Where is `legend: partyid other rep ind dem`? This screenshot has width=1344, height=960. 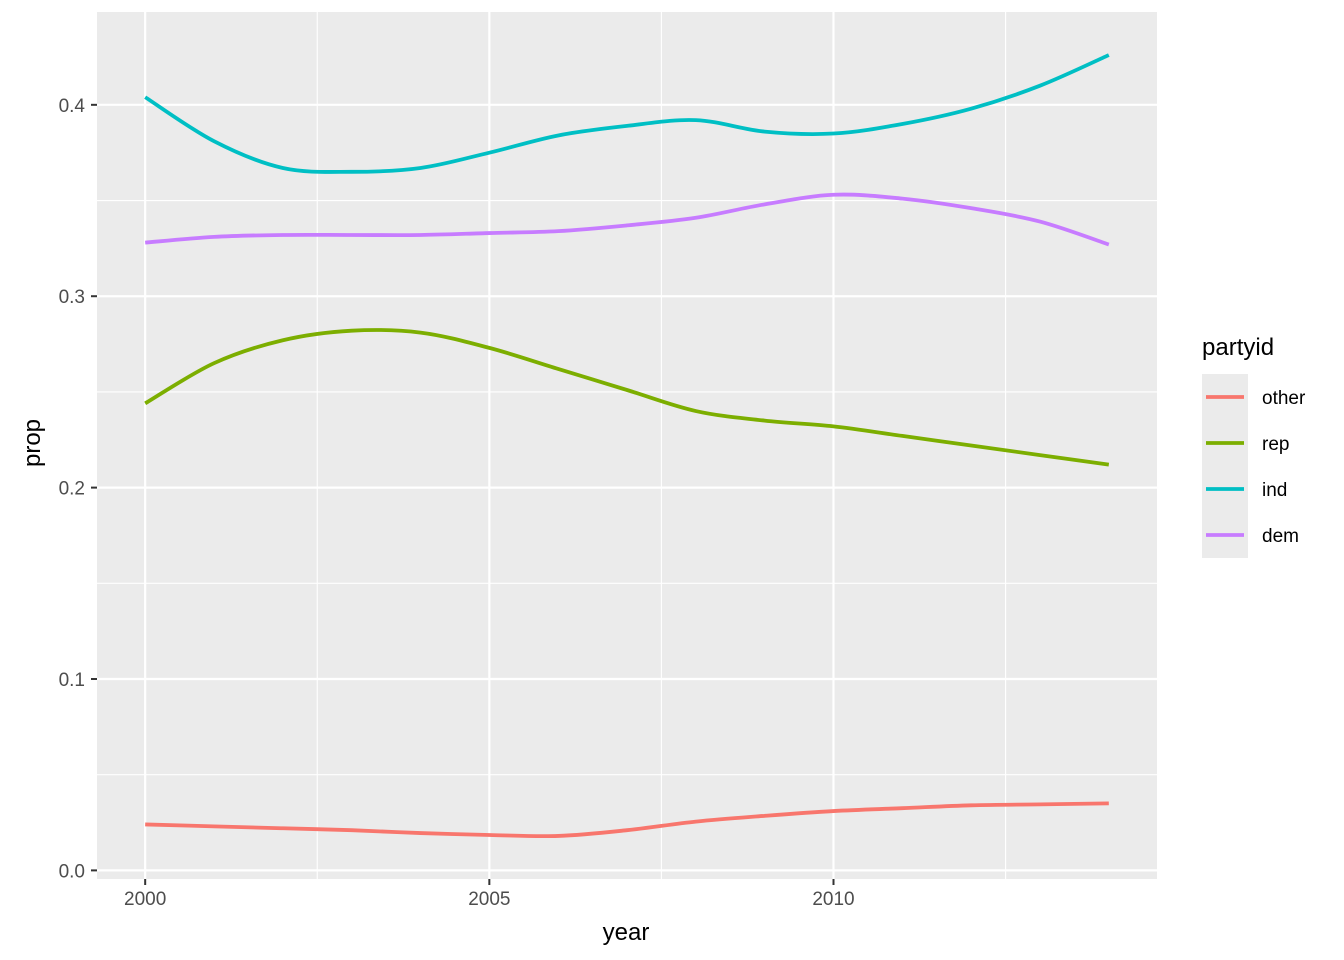
legend: partyid other rep ind dem is located at coordinates (1254, 446).